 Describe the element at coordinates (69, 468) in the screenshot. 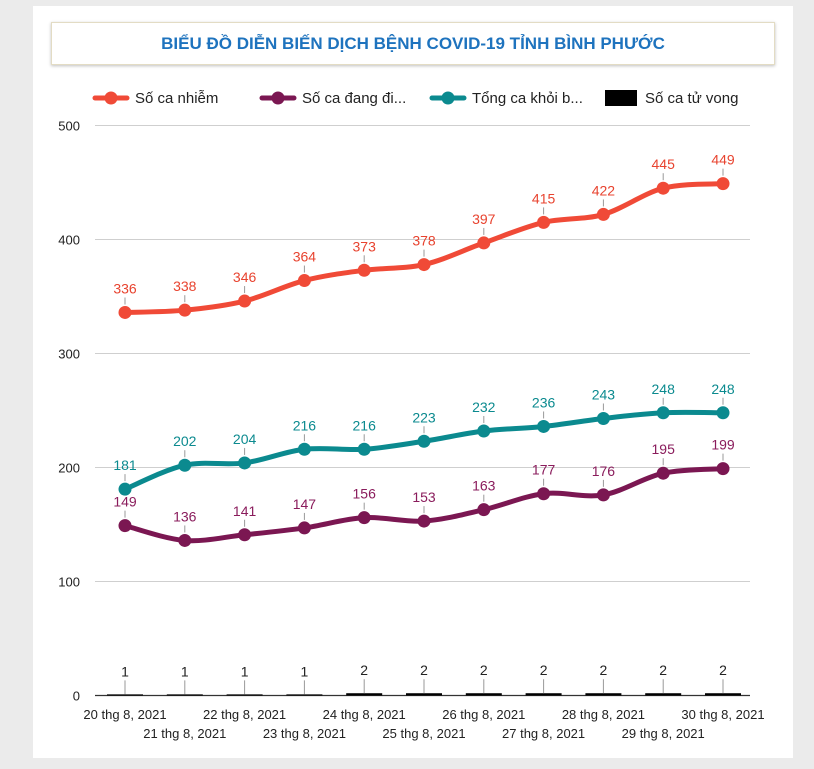

I see `y-tick-label: 200` at that location.